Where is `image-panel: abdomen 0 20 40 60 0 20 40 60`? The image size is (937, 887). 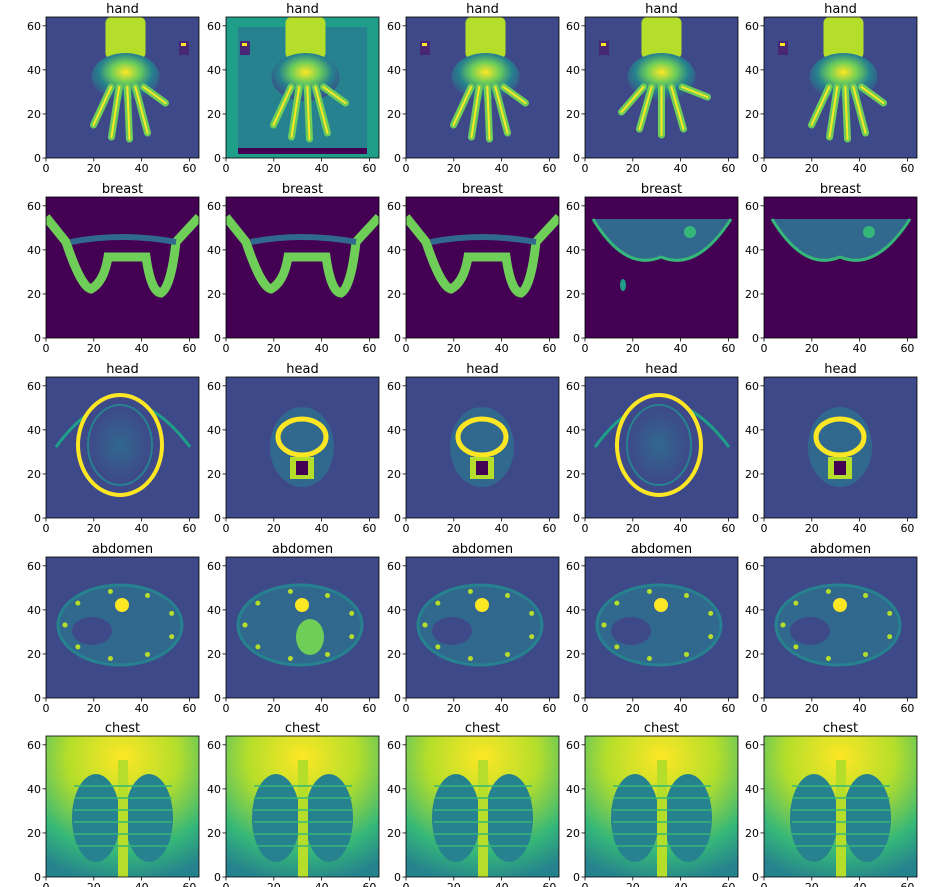 image-panel: abdomen 0 20 40 60 0 20 40 60 is located at coordinates (652, 628).